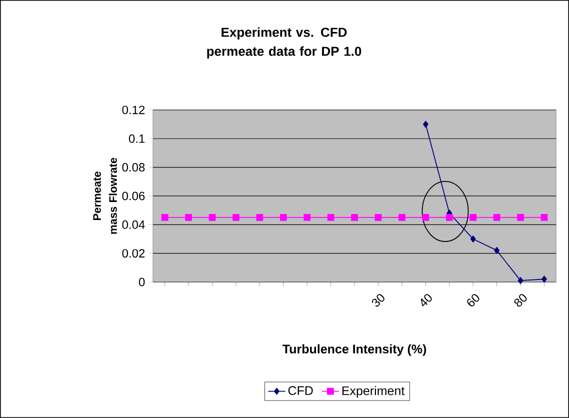 The width and height of the screenshot is (569, 418). I want to click on y-tick-label: 0, so click(141, 282).